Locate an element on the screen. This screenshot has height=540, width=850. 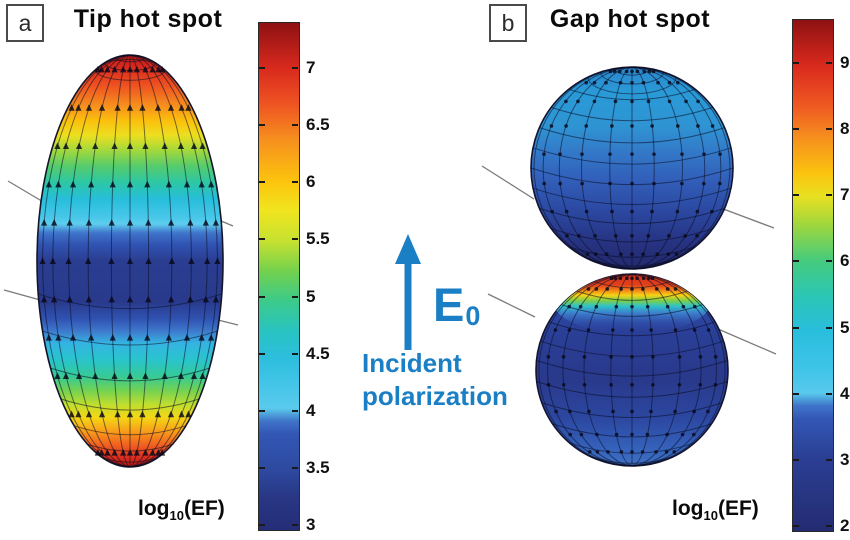
scale-label-b: log10(EF) is located at coordinates (715, 510).